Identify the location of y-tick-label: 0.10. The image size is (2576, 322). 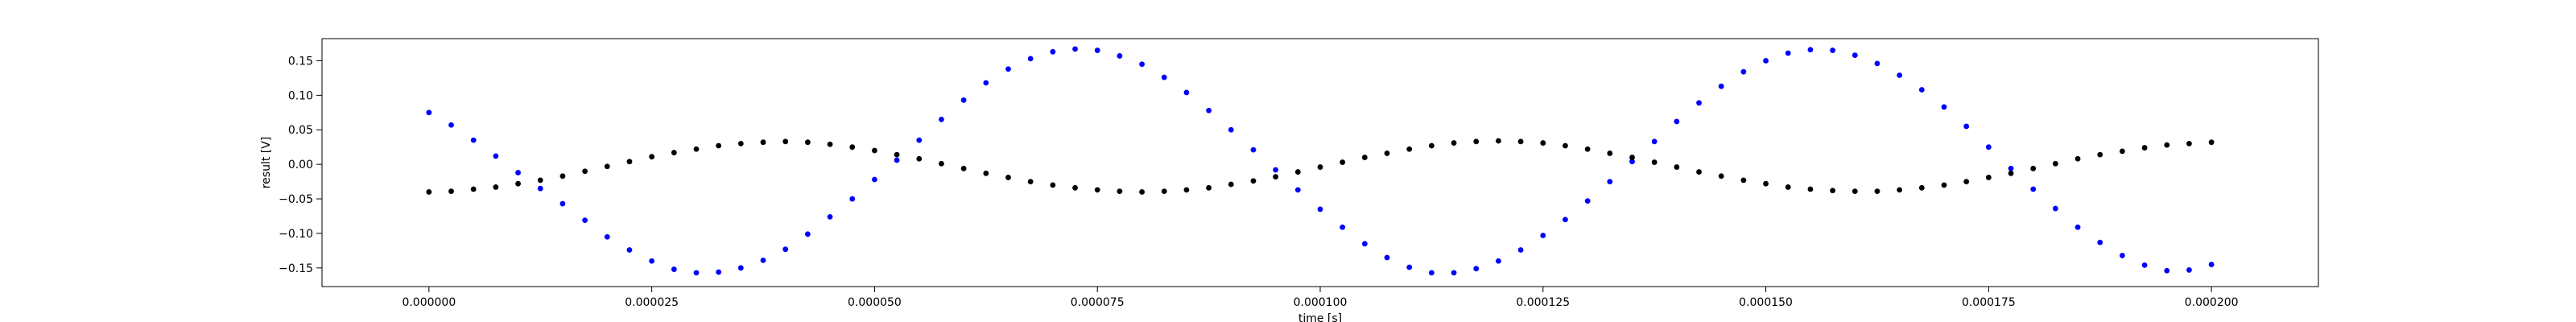
(300, 95).